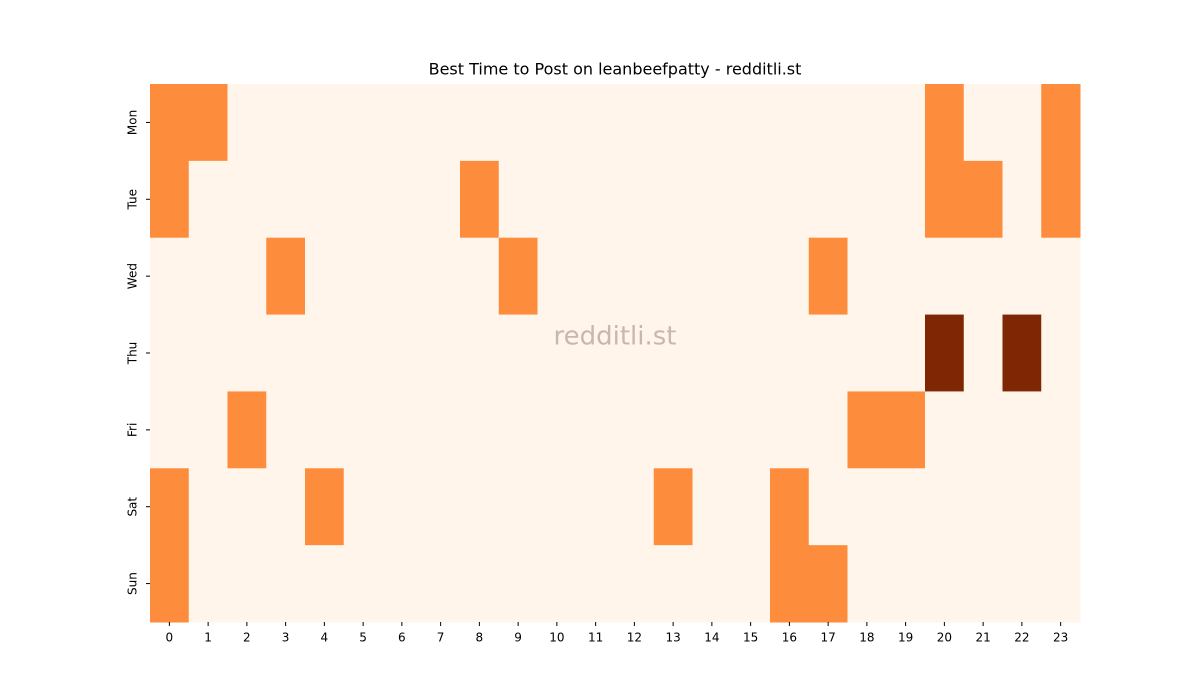 This screenshot has width=1200, height=700. I want to click on x-tick-label: 19, so click(905, 638).